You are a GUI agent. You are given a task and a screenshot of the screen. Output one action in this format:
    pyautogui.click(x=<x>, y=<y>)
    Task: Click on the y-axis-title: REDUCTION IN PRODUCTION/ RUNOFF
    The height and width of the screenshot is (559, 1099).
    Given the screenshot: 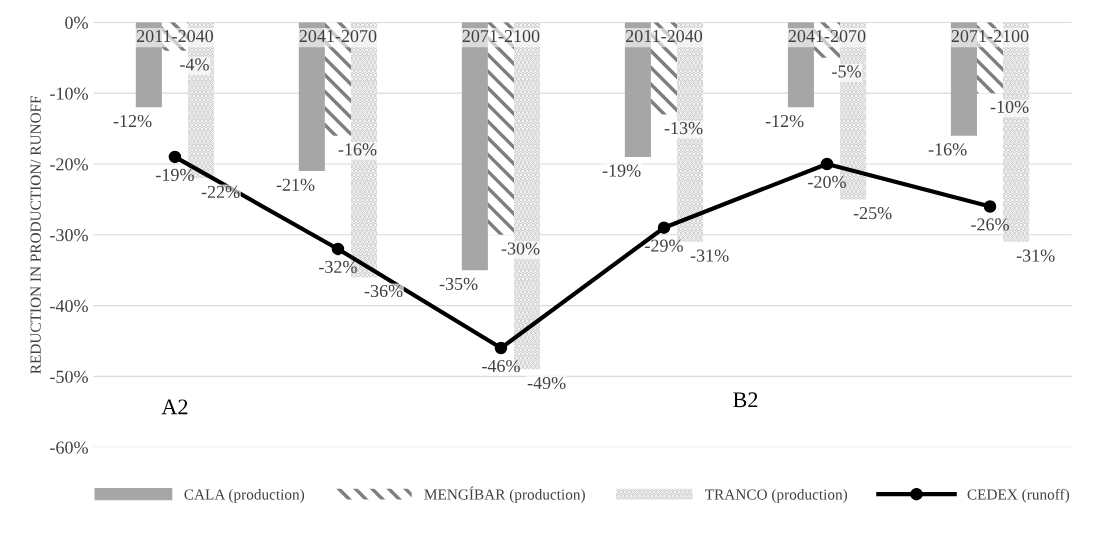 What is the action you would take?
    pyautogui.click(x=35, y=234)
    